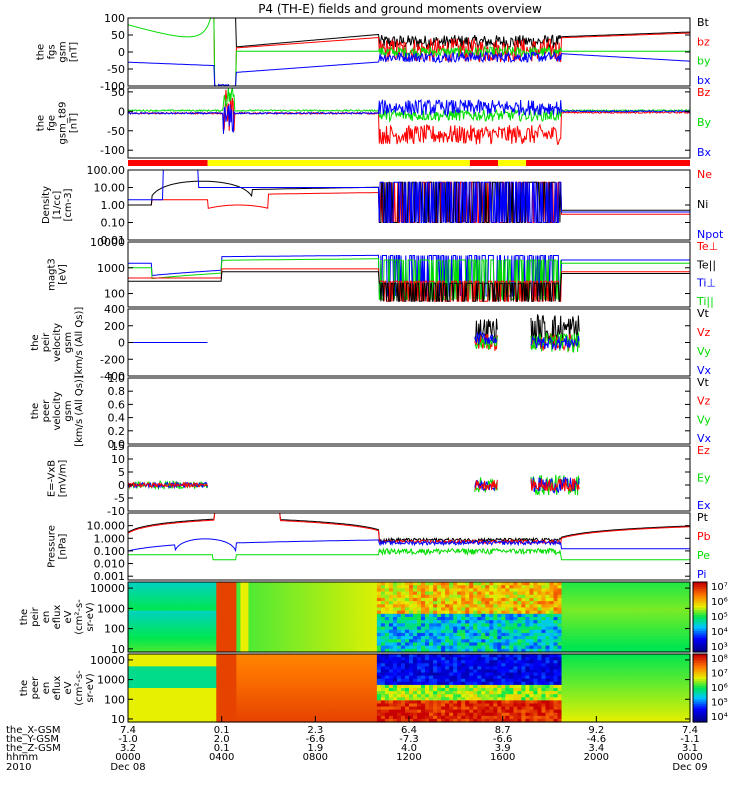 This screenshot has width=750, height=800. I want to click on colorbar-segment, so click(700, 604).